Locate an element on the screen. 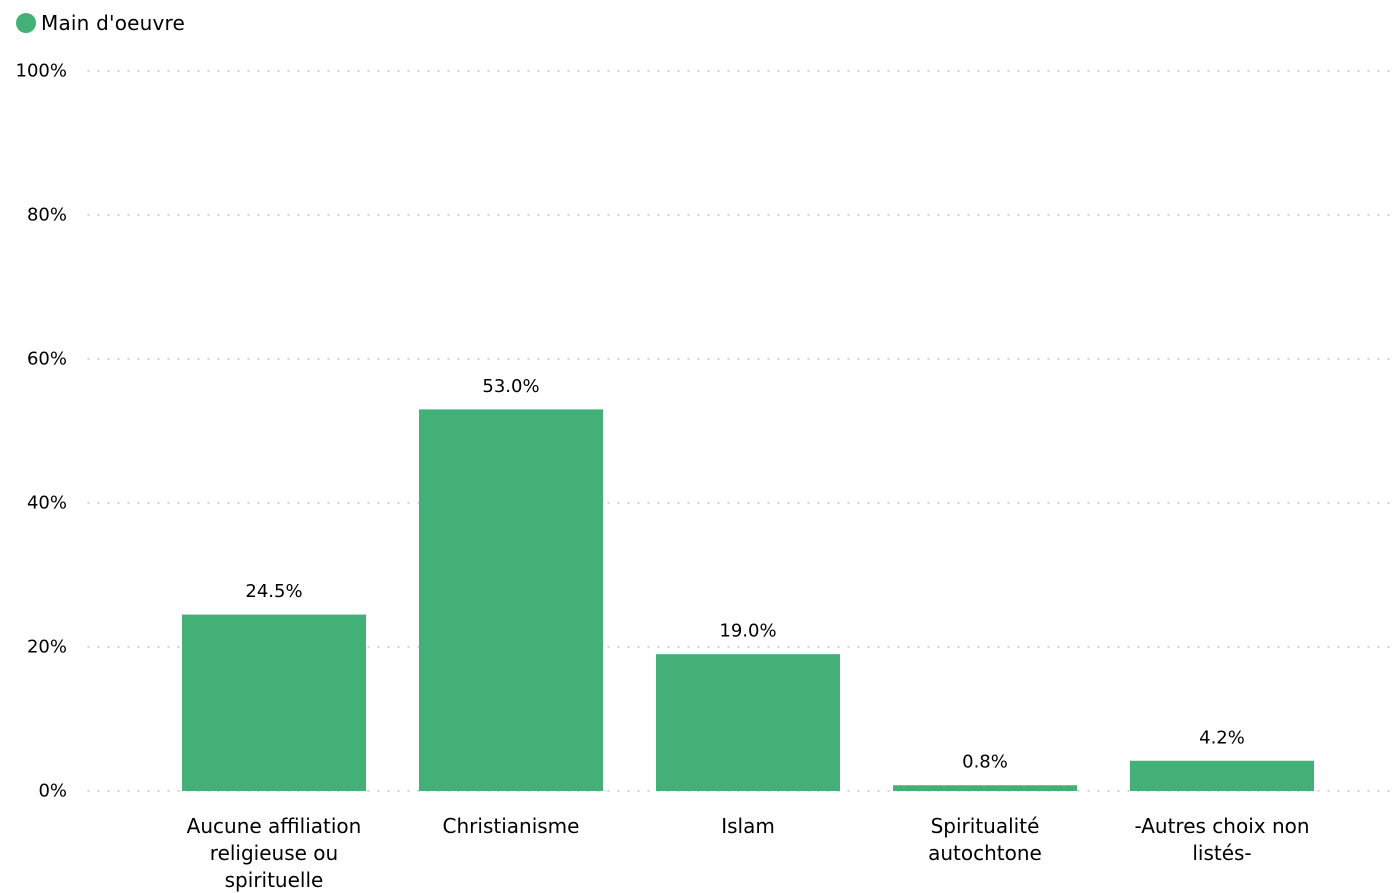 This screenshot has width=1395, height=893. data-label: 4.2% is located at coordinates (1222, 737).